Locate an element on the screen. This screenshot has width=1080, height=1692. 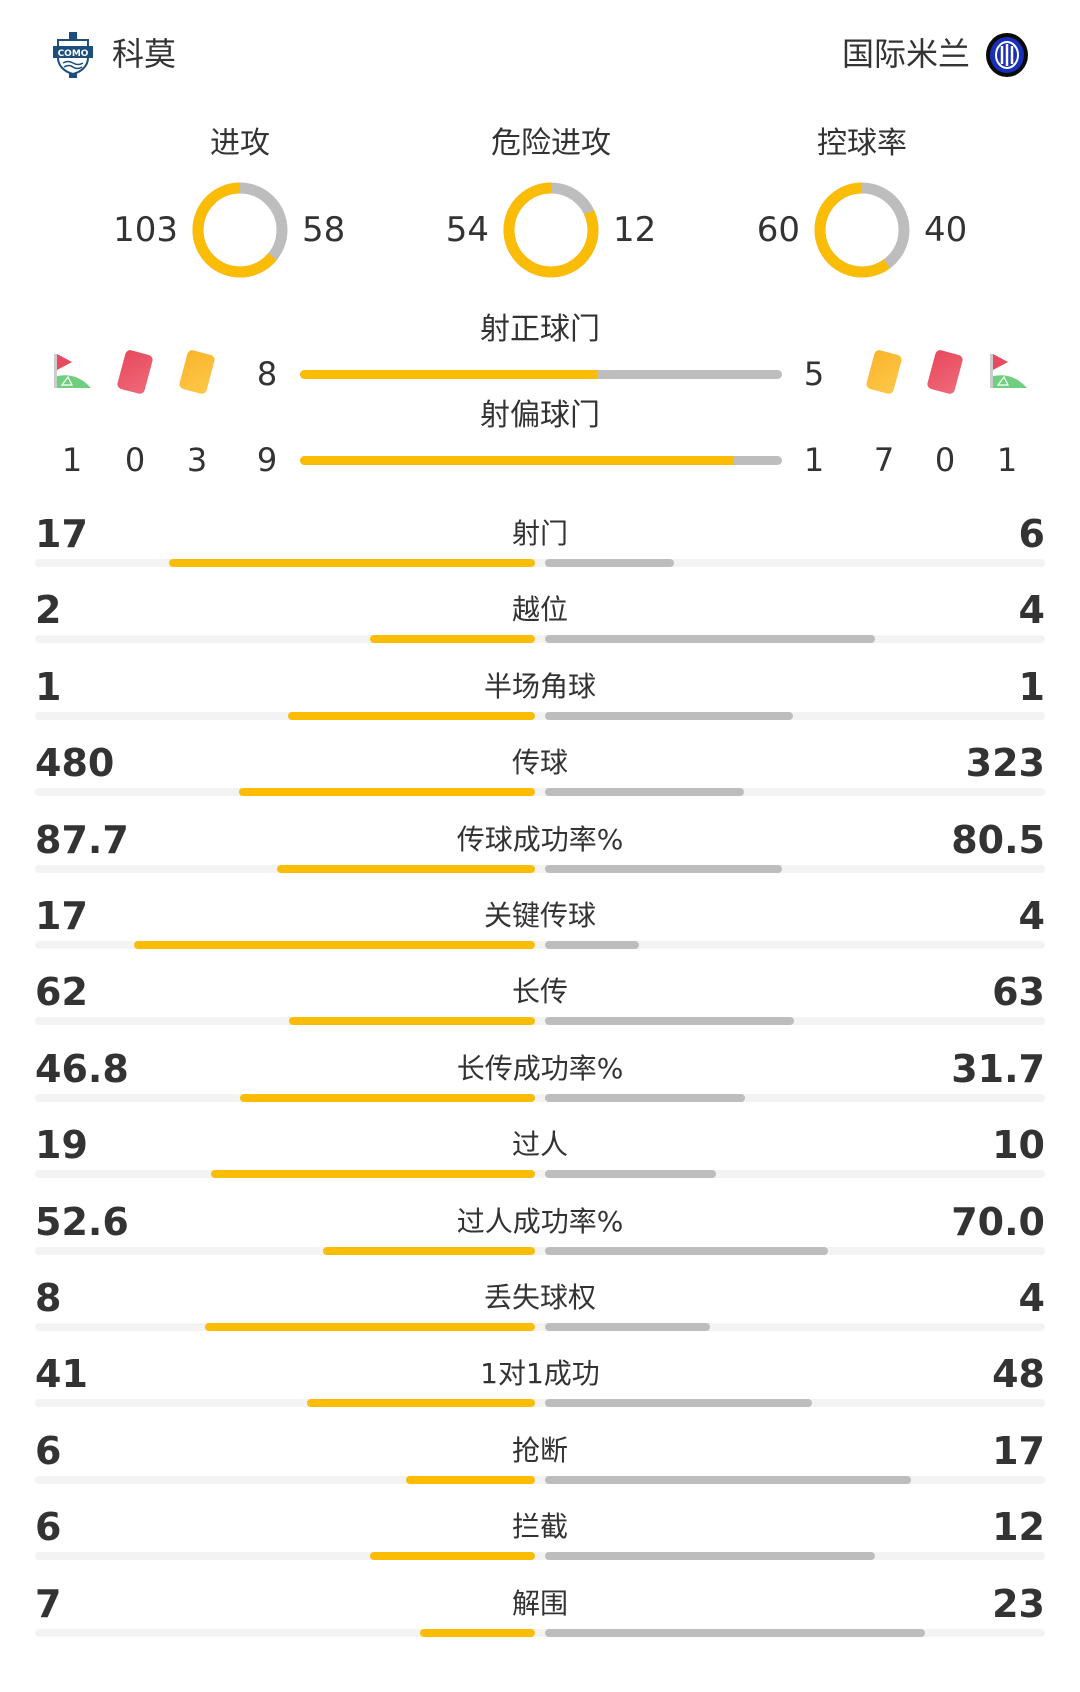
stat-row: 46.8 长传成功率% 31.7 is located at coordinates (540, 1085).